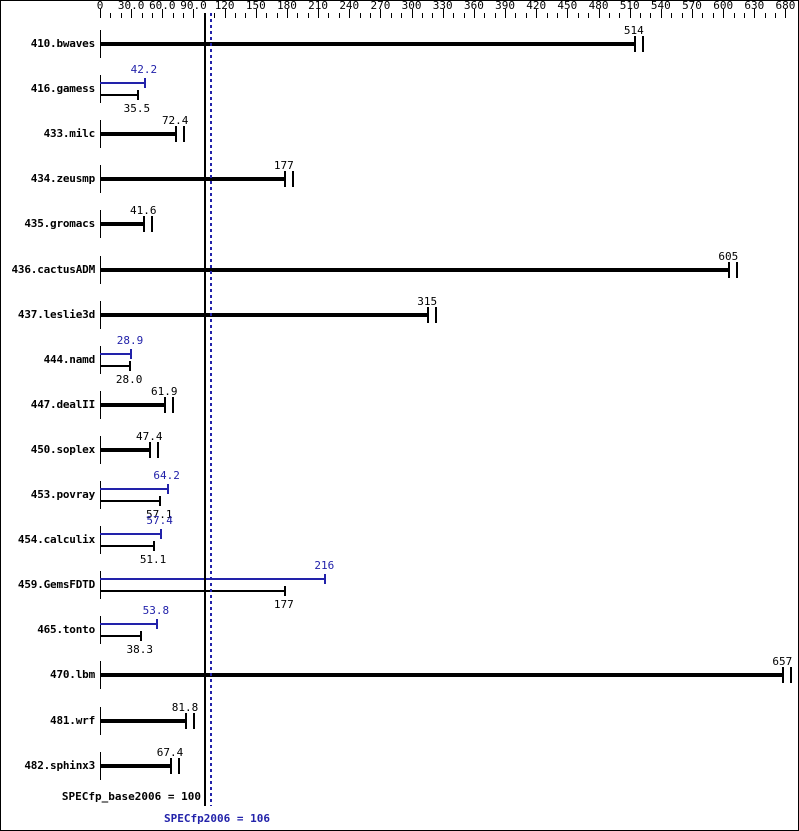  I want to click on x-axis-tick-label: 150, so click(255, 6).